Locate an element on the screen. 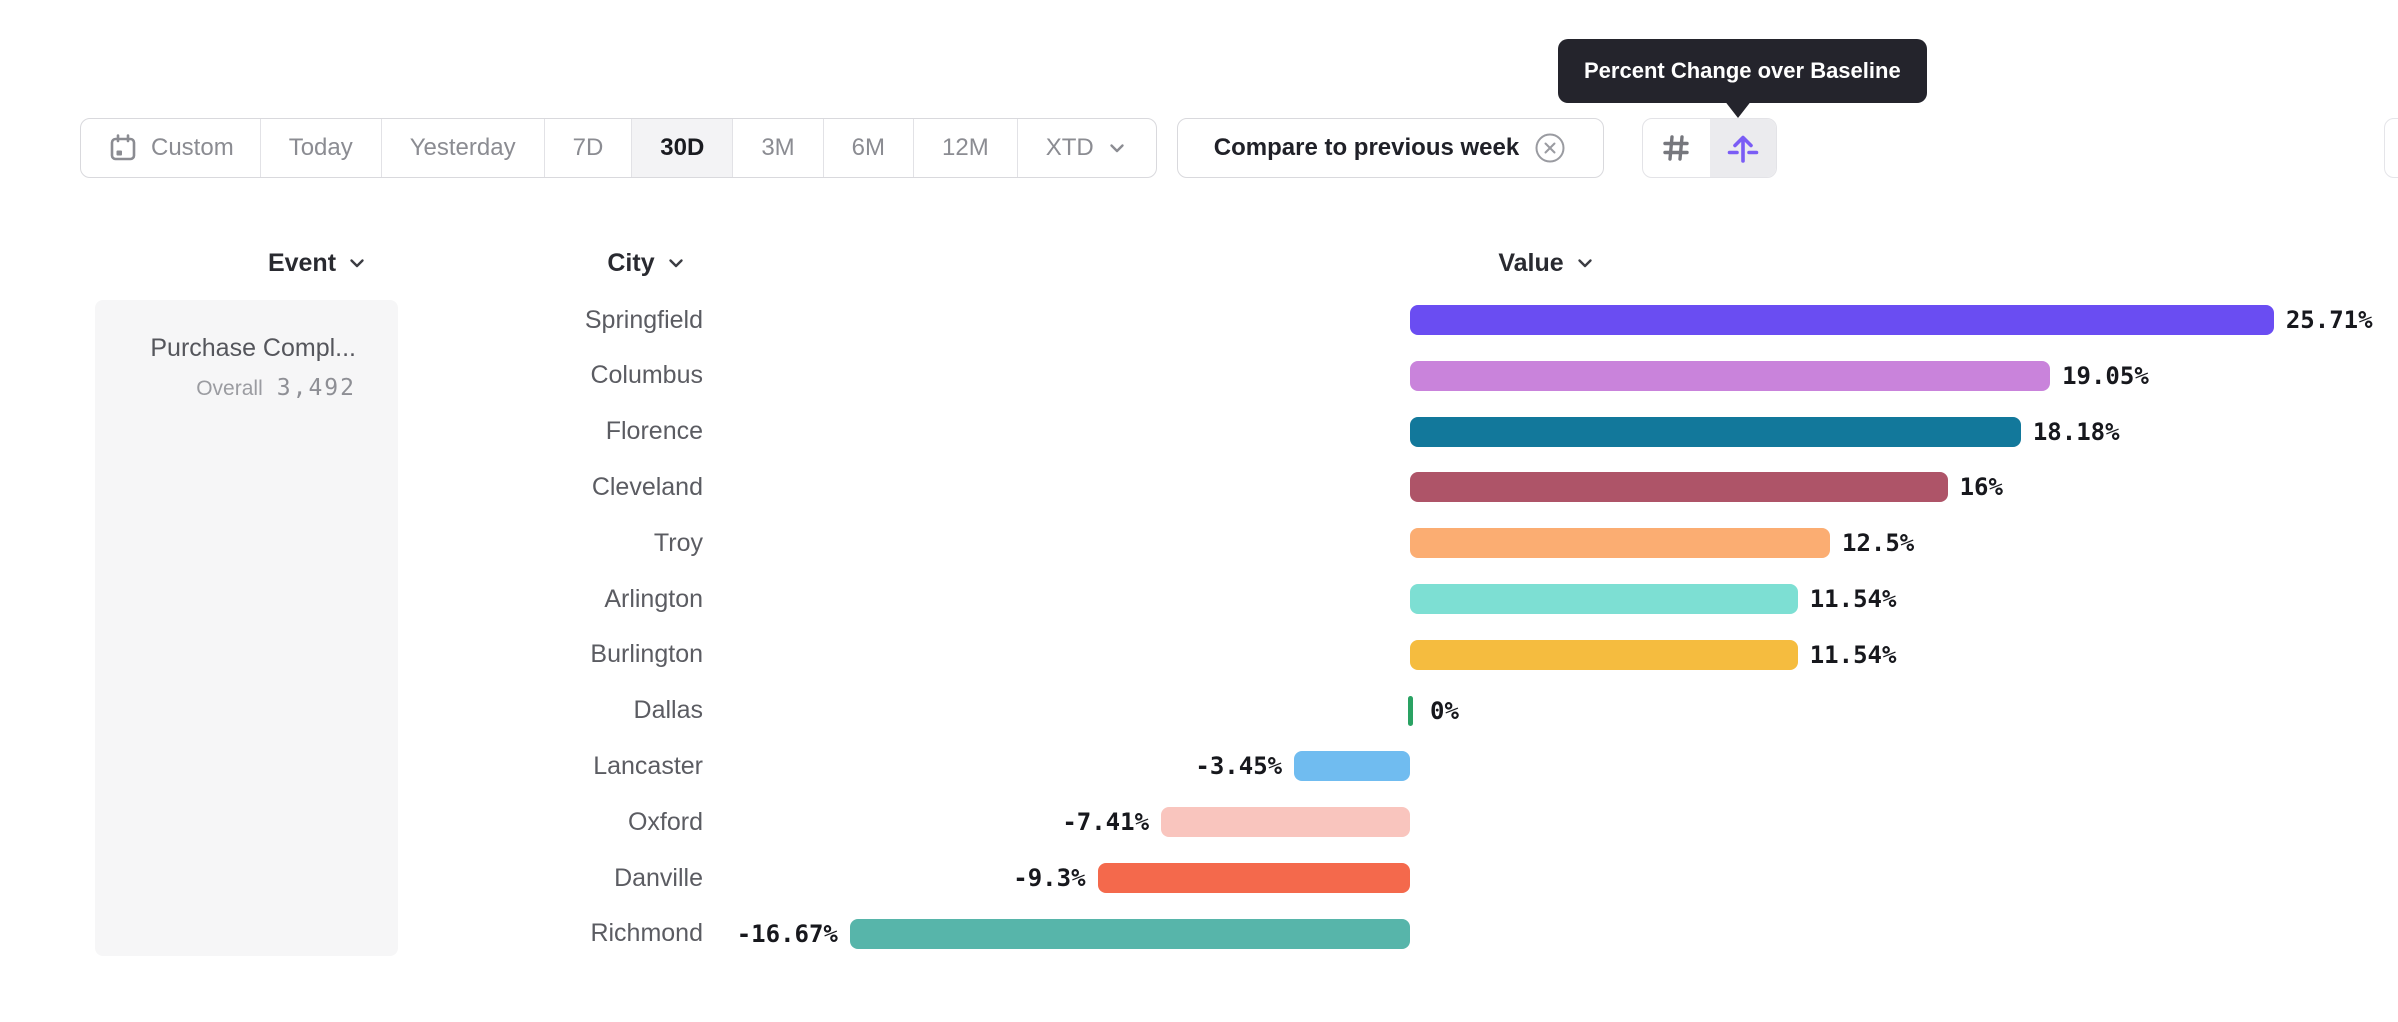  event-overall-label: Overall is located at coordinates (229, 388).